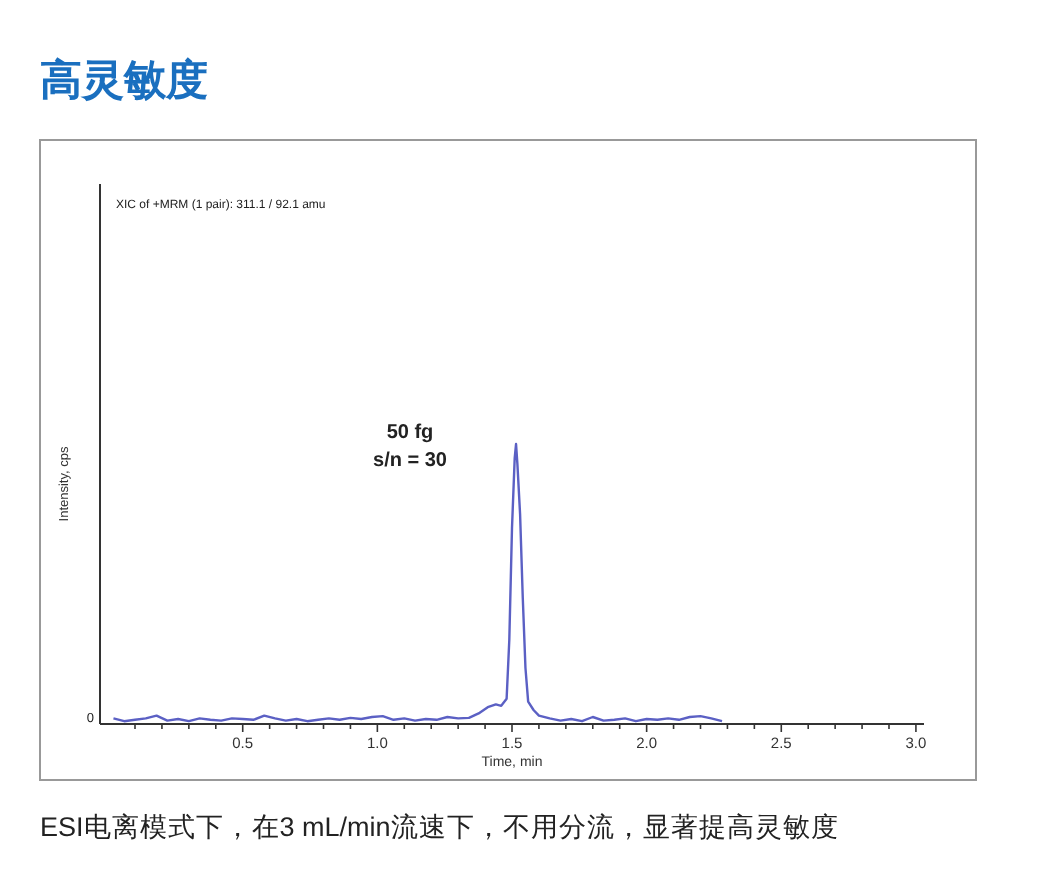 This screenshot has height=880, width=1060. Describe the element at coordinates (439, 827) in the screenshot. I see `text: ESI电离模式下，在3 mL/min流速下，不用分流，显著提高灵敏度` at that location.